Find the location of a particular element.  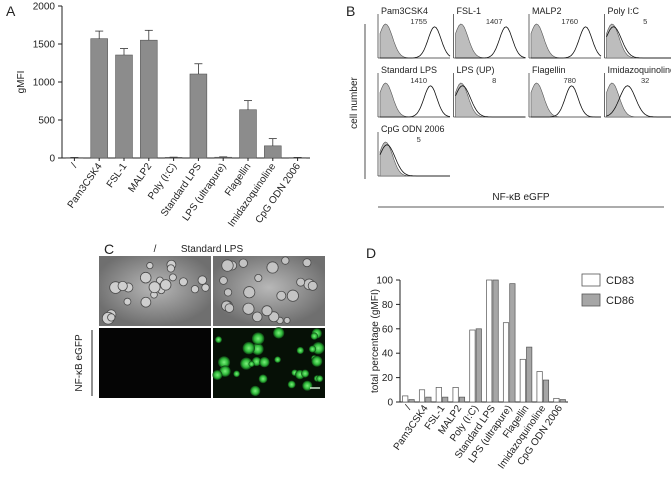

b-hist-label: LPS (UP) is located at coordinates (476, 70).